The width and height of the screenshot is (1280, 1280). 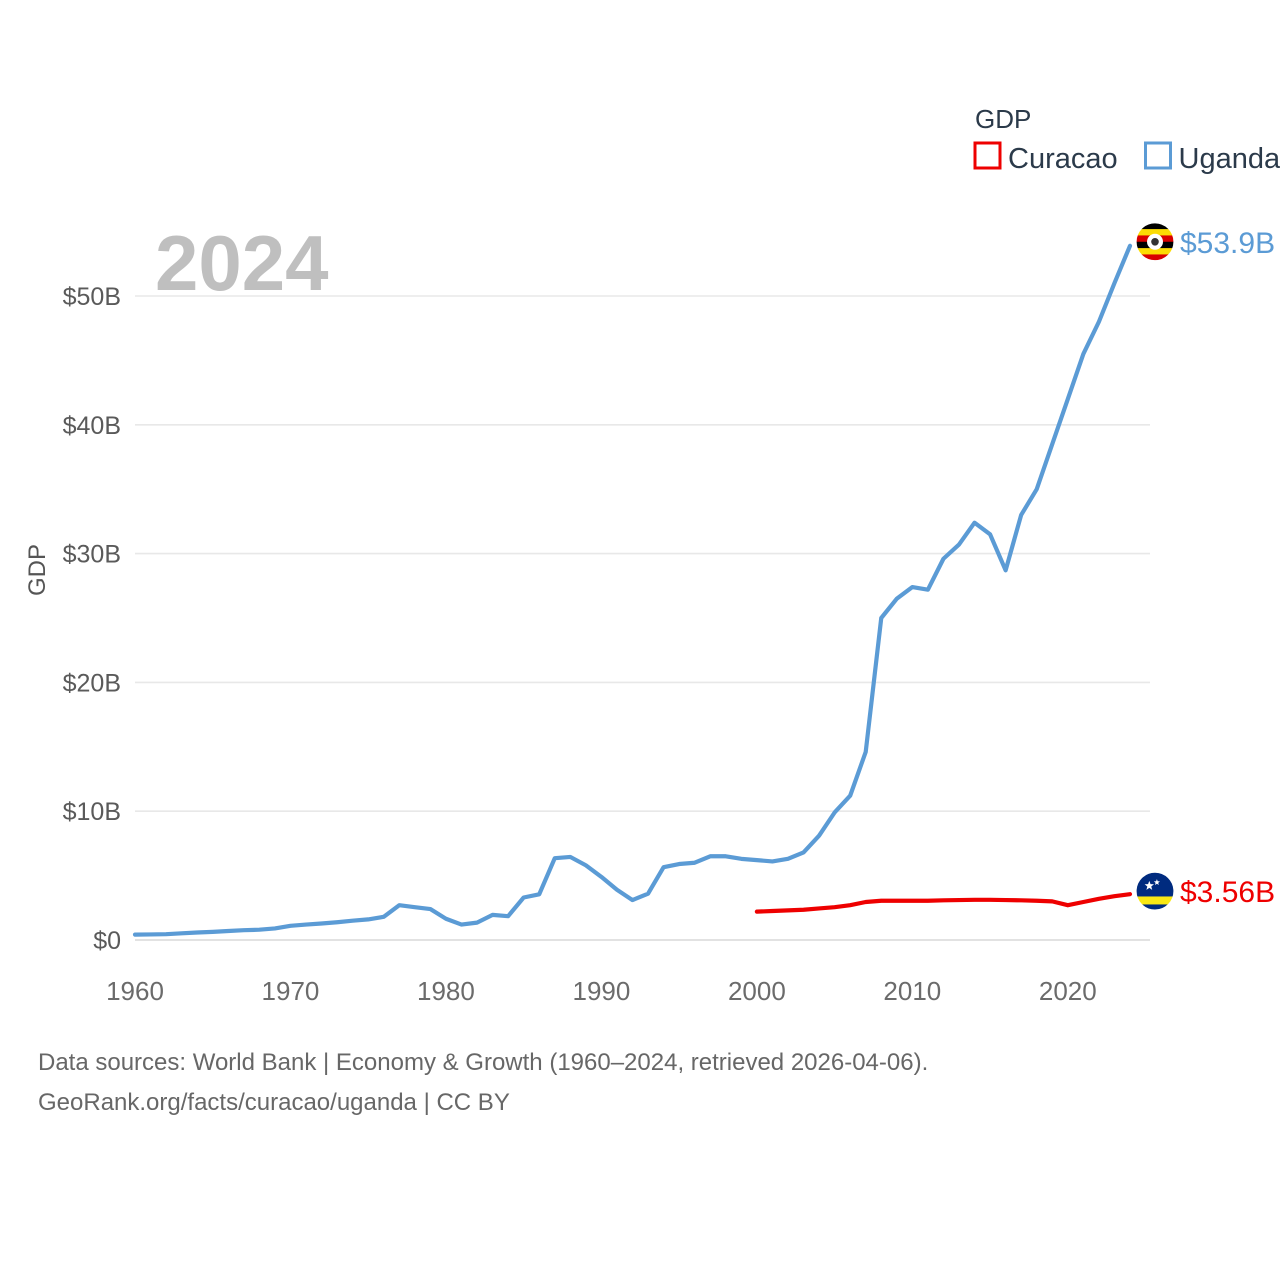 I want to click on legend-swatch-uganda, so click(x=1158, y=155).